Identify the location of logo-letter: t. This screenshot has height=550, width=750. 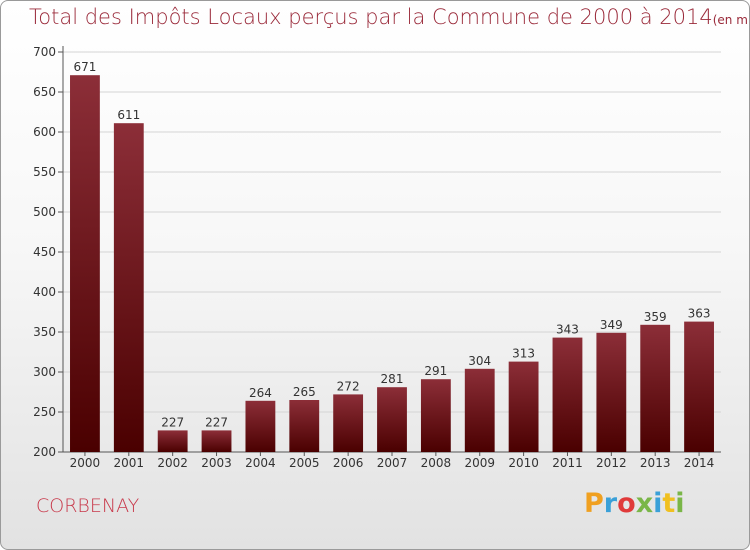
(669, 503).